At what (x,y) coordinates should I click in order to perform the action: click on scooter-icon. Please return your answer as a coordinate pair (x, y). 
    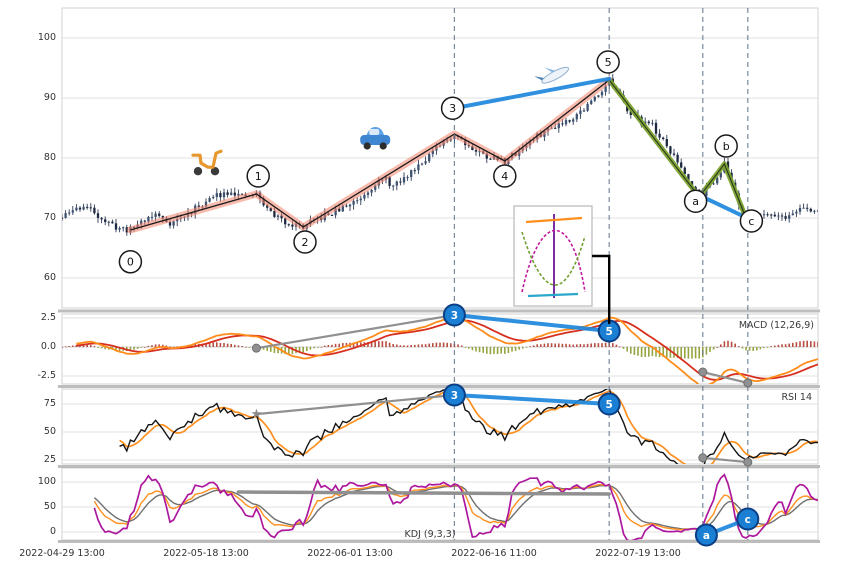
    Looking at the image, I should click on (207, 162).